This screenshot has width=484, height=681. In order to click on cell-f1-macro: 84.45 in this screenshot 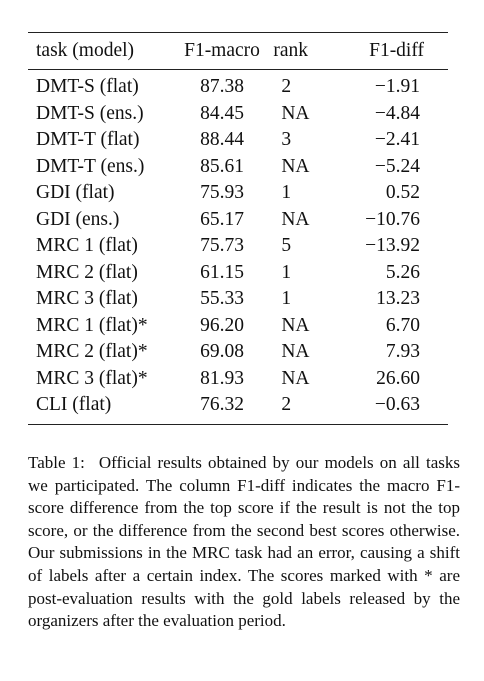, I will do `click(222, 113)`.